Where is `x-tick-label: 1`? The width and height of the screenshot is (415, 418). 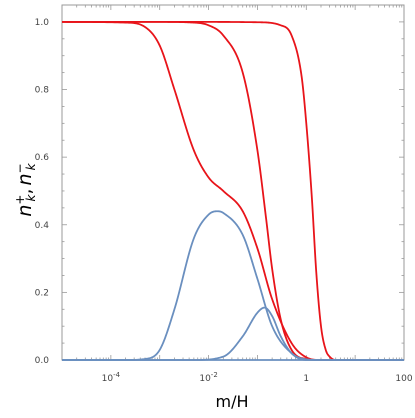 x-tick-label: 1 is located at coordinates (306, 379).